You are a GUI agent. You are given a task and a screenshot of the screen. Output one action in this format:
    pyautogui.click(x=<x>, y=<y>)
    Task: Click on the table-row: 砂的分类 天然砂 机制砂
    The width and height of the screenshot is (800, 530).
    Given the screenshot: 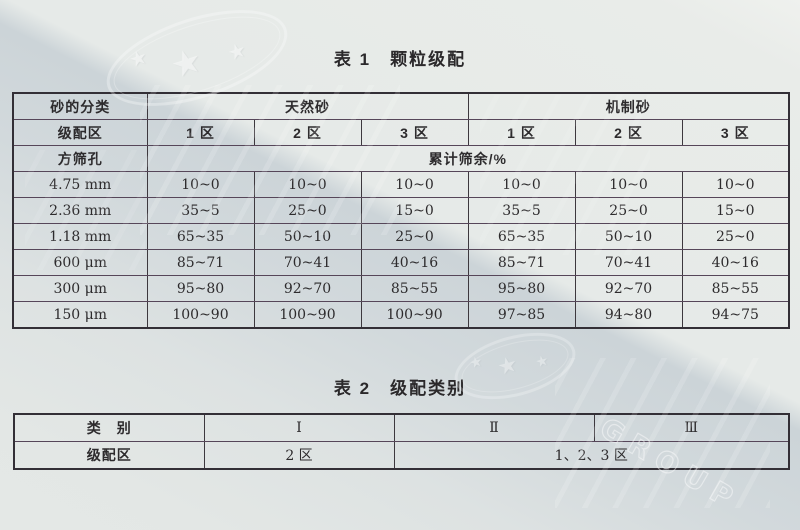 What is the action you would take?
    pyautogui.click(x=401, y=106)
    